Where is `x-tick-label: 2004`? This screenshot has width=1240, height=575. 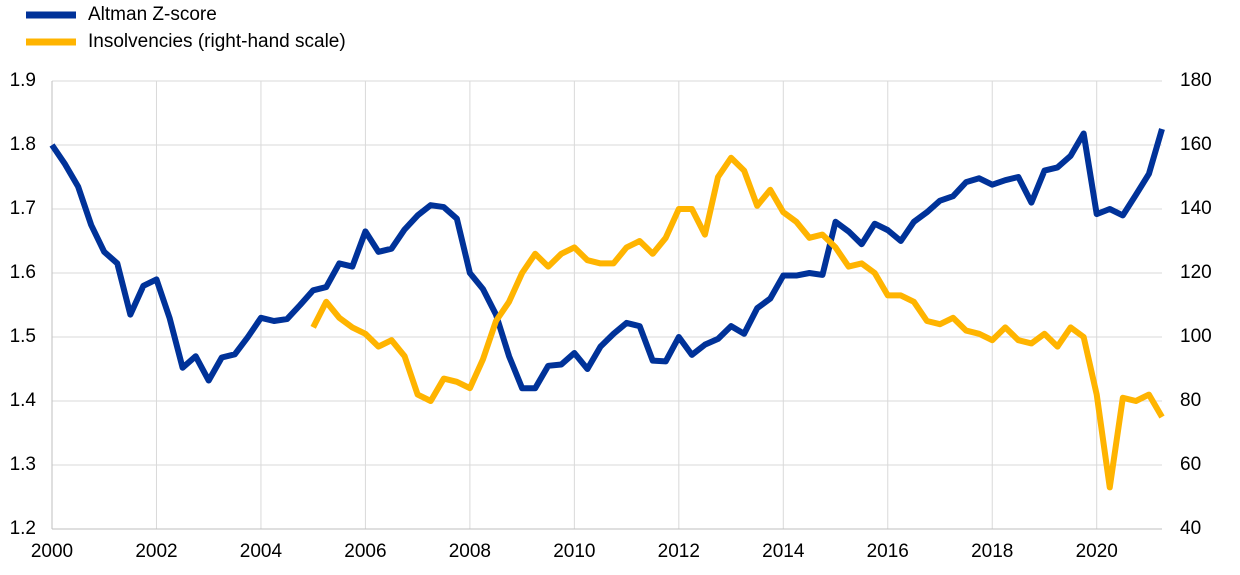 x-tick-label: 2004 is located at coordinates (261, 551).